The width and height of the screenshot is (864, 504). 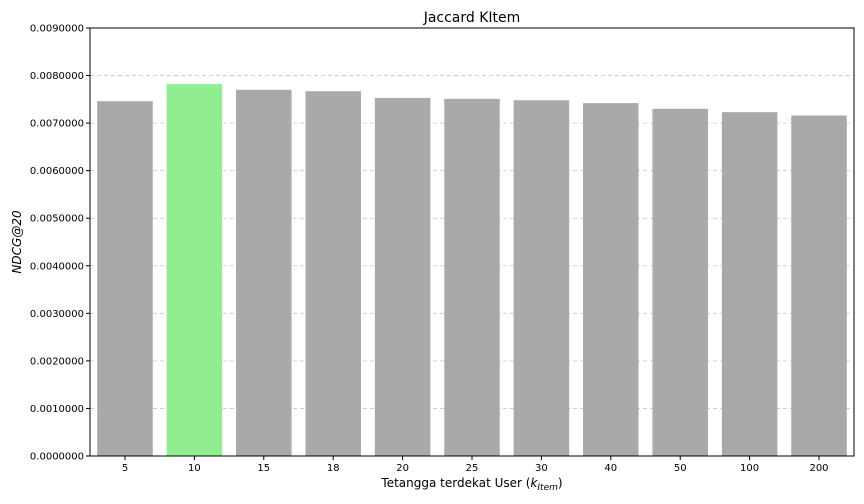 What do you see at coordinates (333, 468) in the screenshot?
I see `x-tick-label: 18` at bounding box center [333, 468].